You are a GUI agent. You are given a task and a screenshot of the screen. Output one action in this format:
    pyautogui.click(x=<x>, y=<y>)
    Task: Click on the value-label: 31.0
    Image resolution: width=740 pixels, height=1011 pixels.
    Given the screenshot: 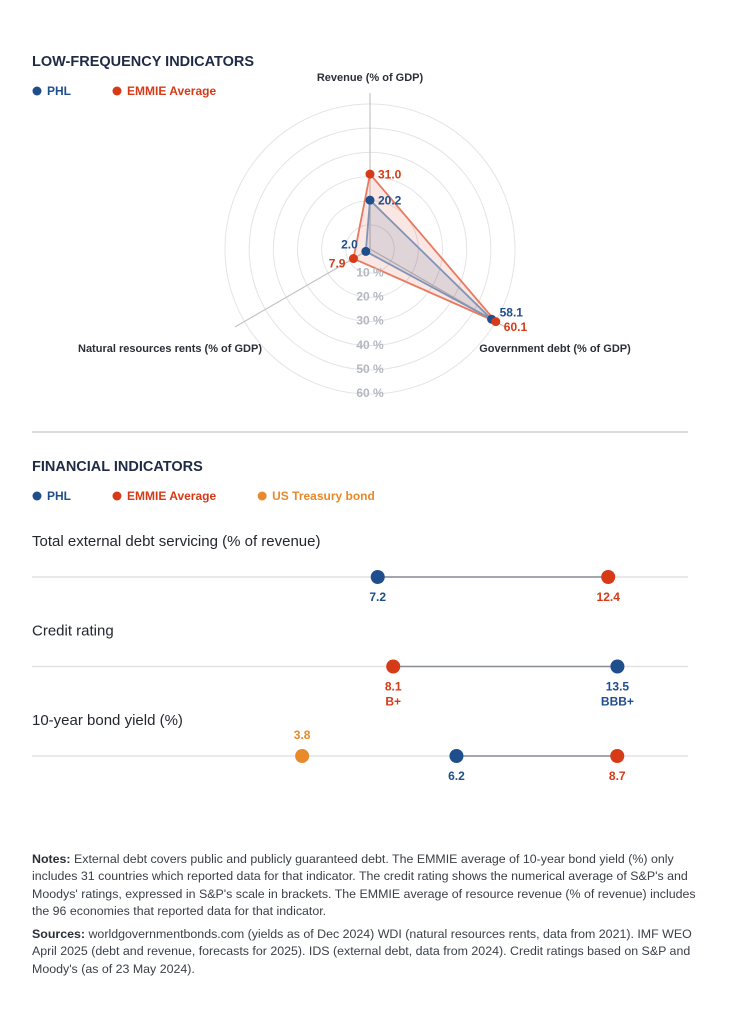 What is the action you would take?
    pyautogui.click(x=390, y=174)
    